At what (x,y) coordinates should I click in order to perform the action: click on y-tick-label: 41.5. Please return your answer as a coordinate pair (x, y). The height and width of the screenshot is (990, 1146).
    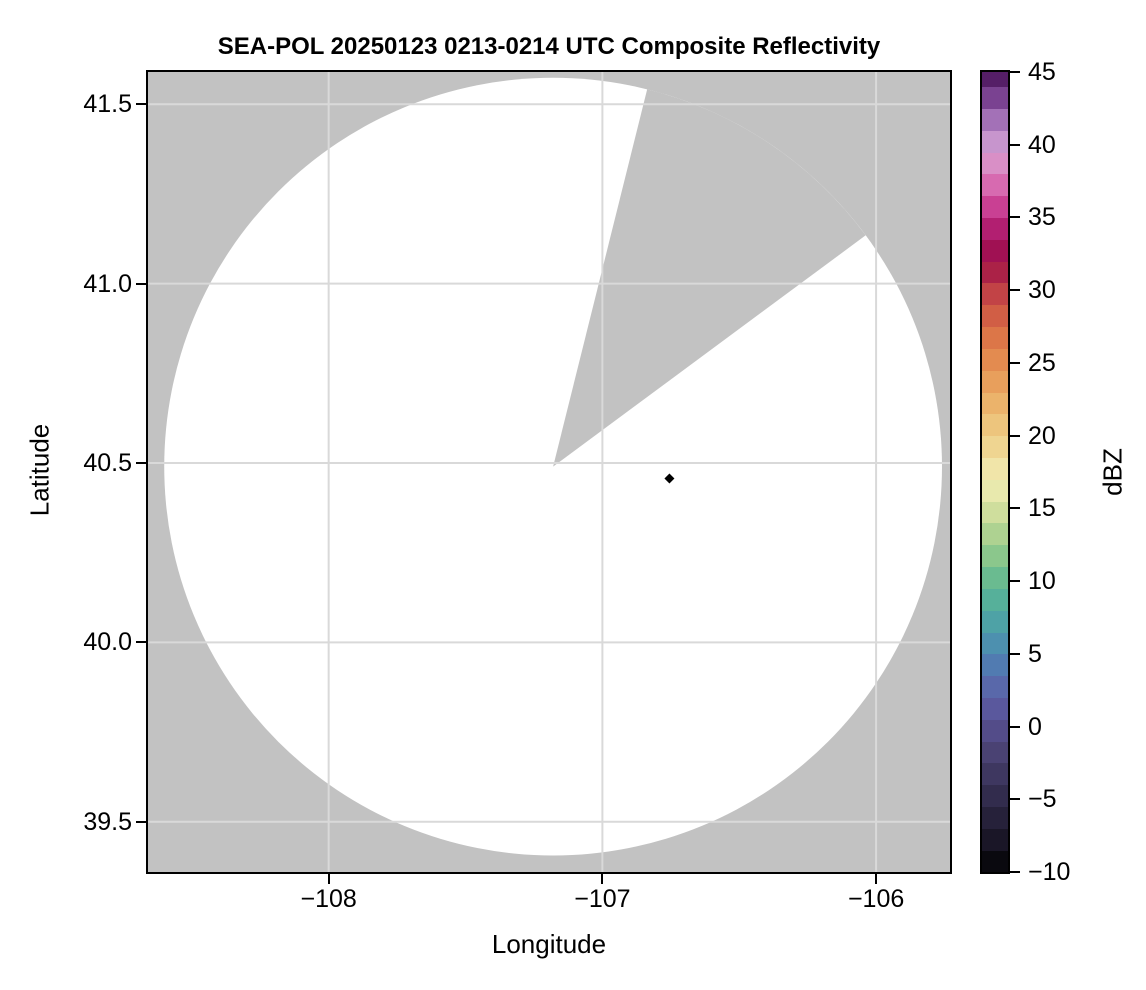
    Looking at the image, I should click on (107, 104).